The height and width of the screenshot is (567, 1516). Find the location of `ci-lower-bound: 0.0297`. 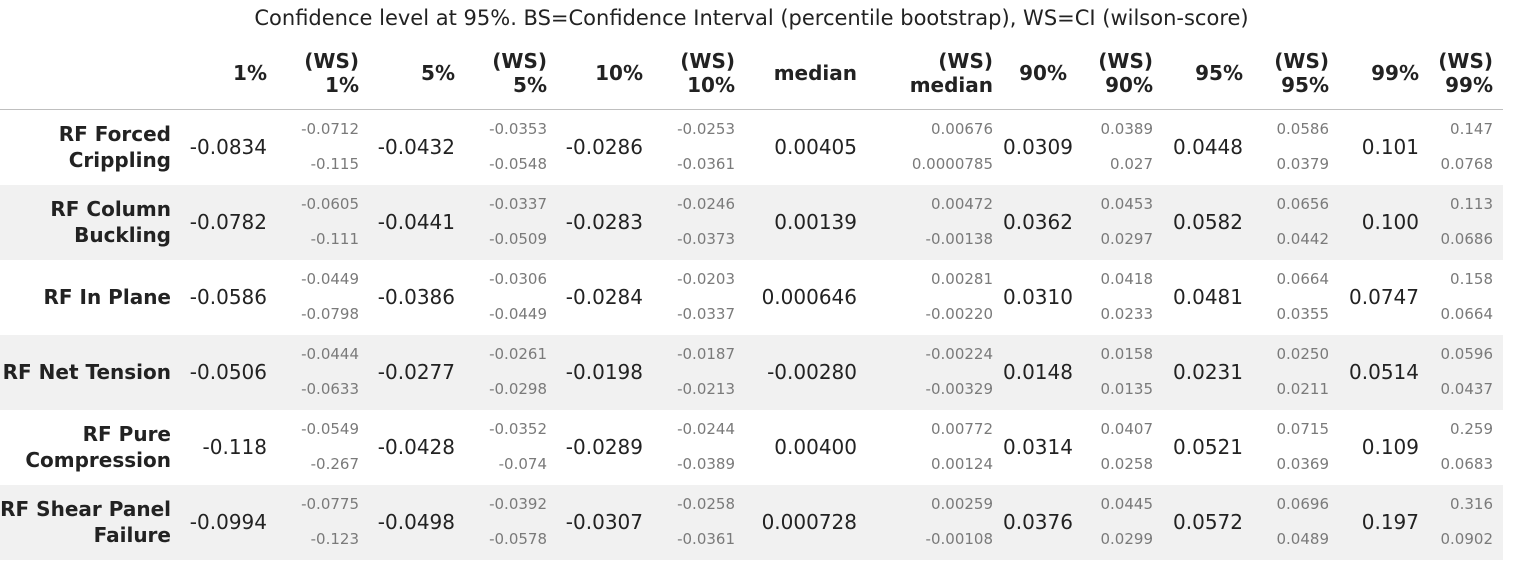

ci-lower-bound: 0.0297 is located at coordinates (1127, 239).